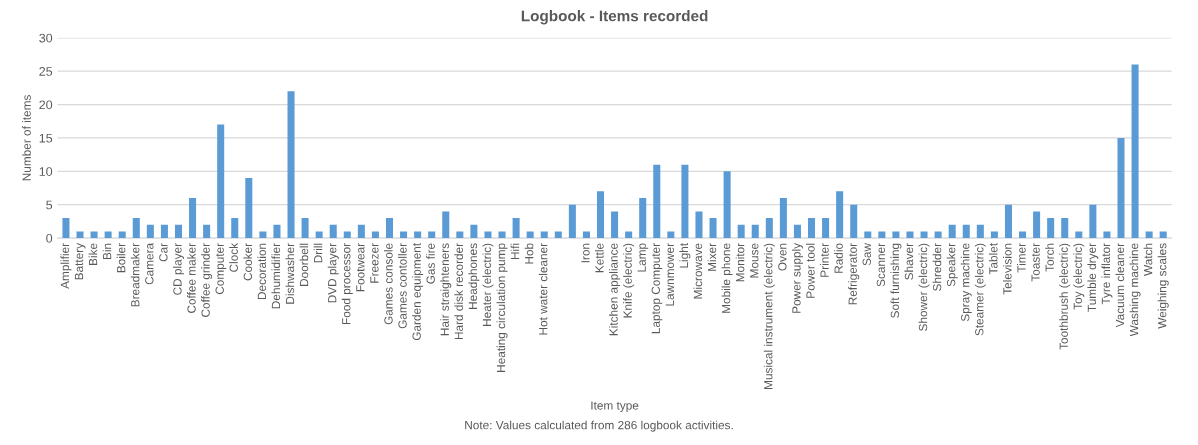  What do you see at coordinates (247, 262) in the screenshot?
I see `x-tick-label: Cooker` at bounding box center [247, 262].